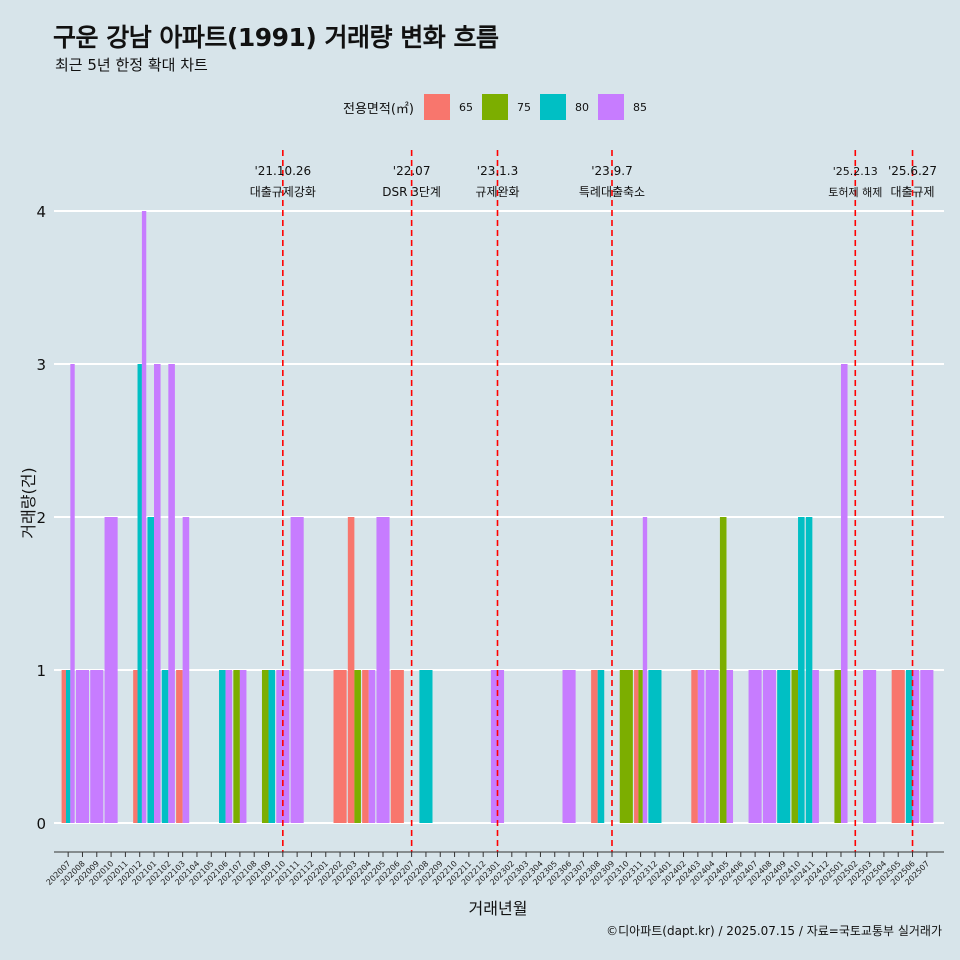 This screenshot has height=960, width=960. I want to click on legend-item-85: 85, so click(622, 107).